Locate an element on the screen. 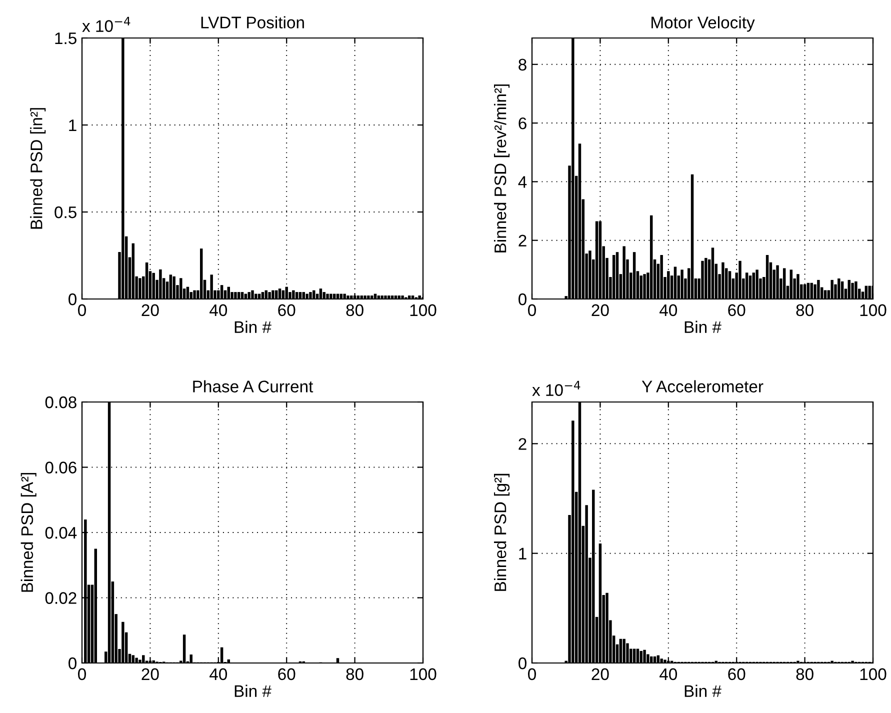  y-axis-title: Binned PSD [A²] is located at coordinates (28, 532).